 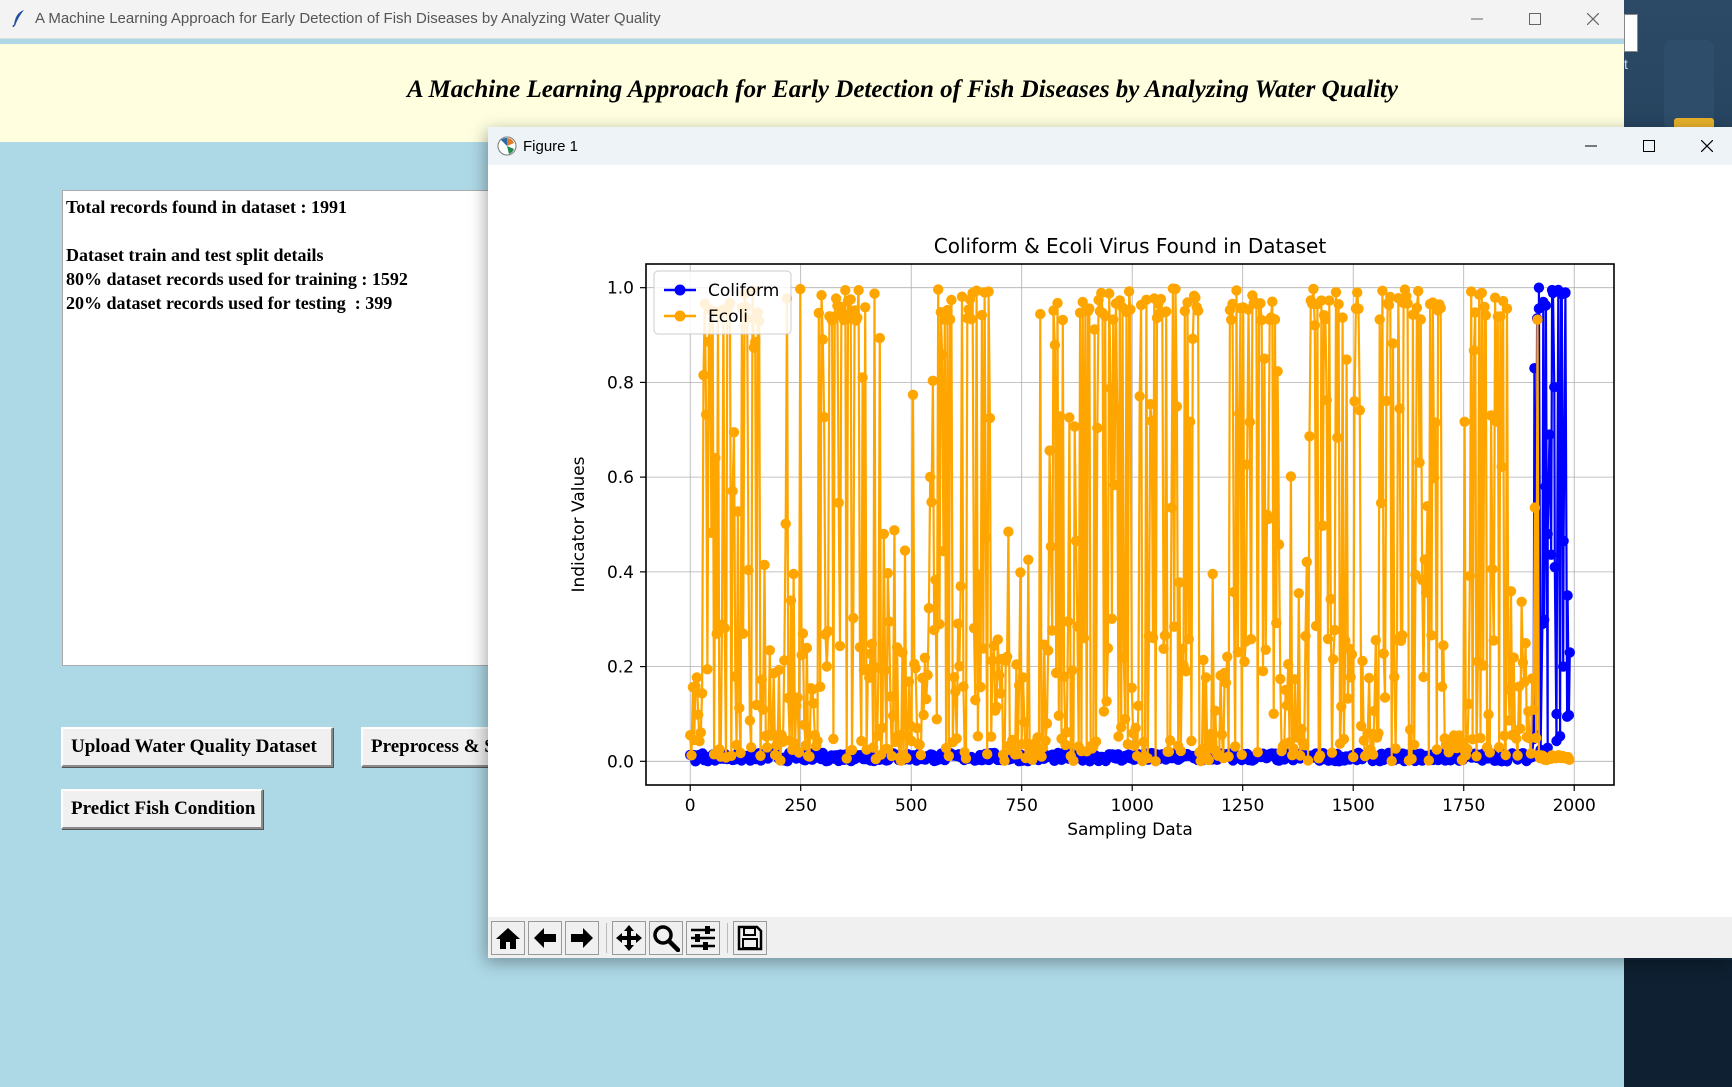 What do you see at coordinates (1130, 830) in the screenshot?
I see `x-axis-label: Sampling Data` at bounding box center [1130, 830].